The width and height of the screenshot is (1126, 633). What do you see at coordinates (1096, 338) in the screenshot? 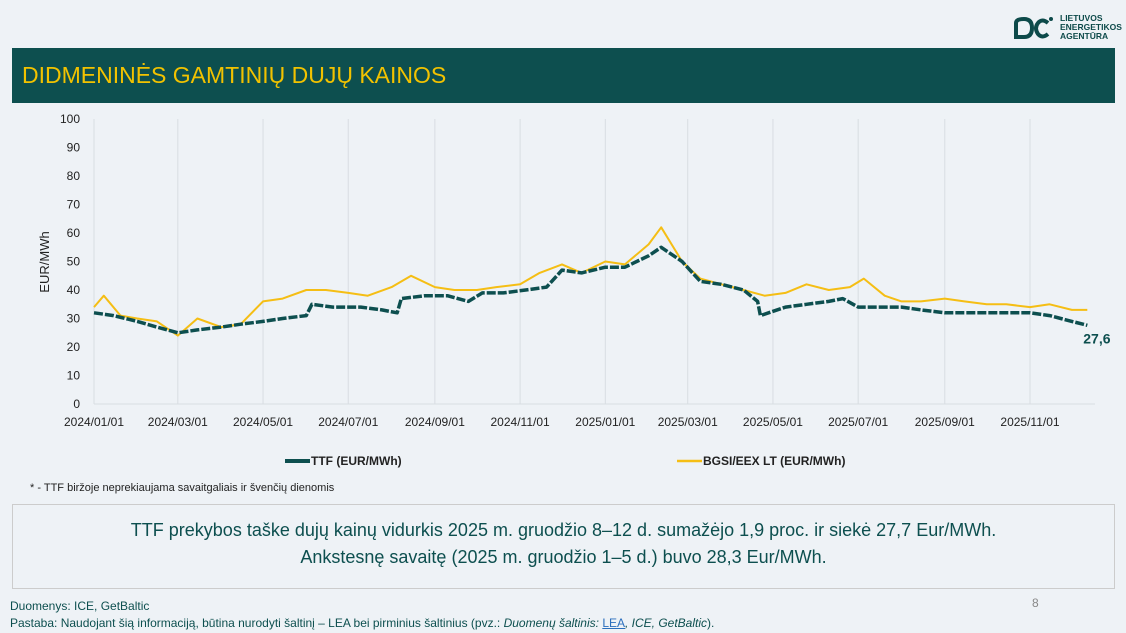
I see `end-value-label: 27,6` at bounding box center [1096, 338].